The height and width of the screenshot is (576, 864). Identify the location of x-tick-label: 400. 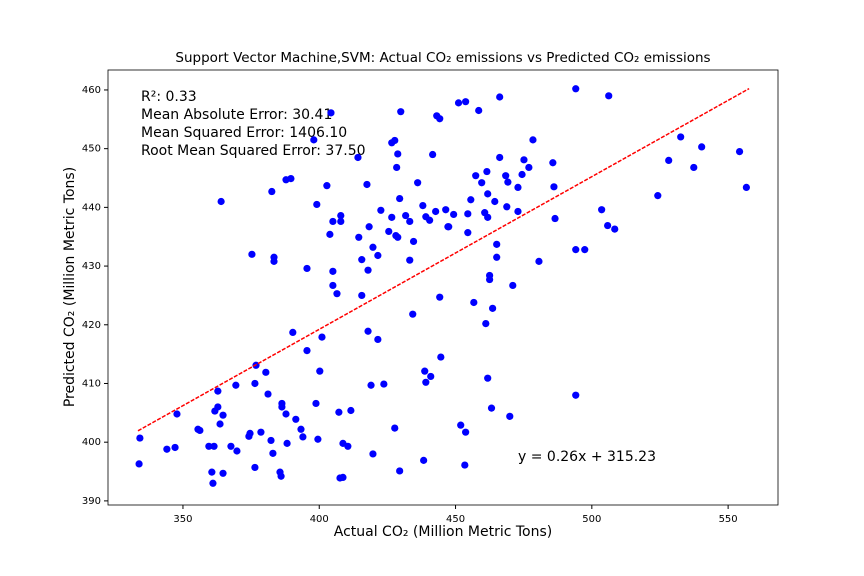
(319, 519).